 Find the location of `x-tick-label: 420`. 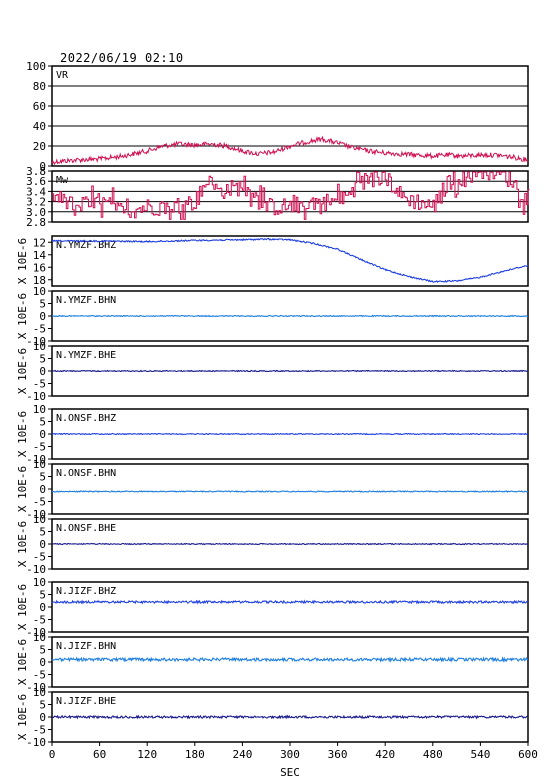

x-tick-label: 420 is located at coordinates (385, 754).